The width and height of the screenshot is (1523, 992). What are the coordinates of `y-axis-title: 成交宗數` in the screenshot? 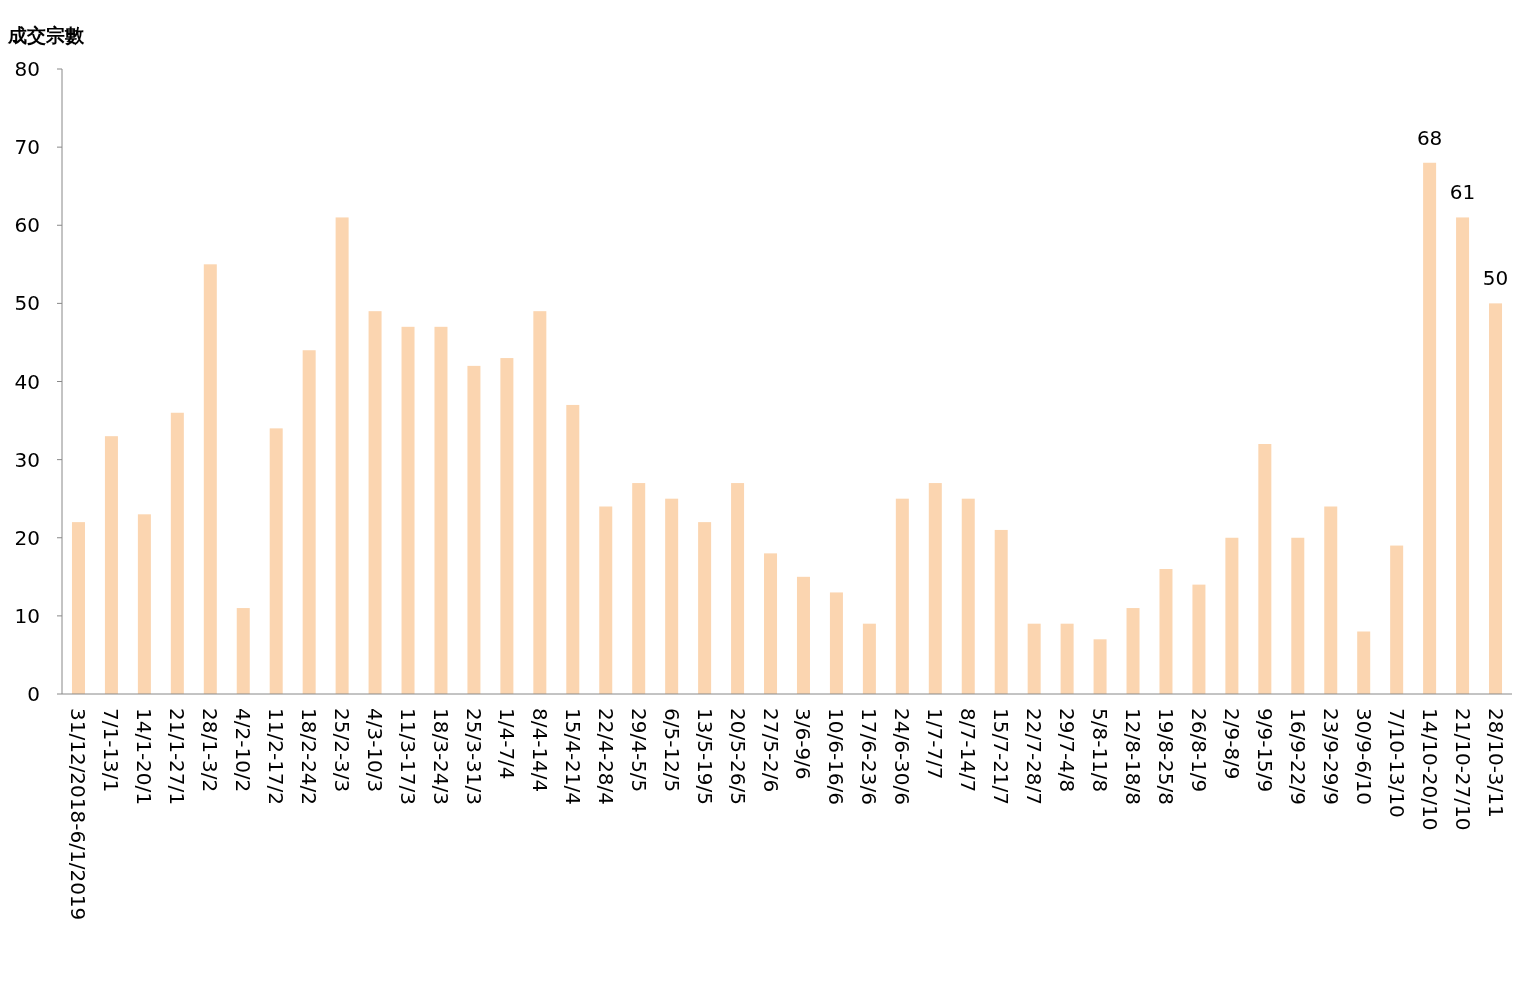 It's located at (46, 35).